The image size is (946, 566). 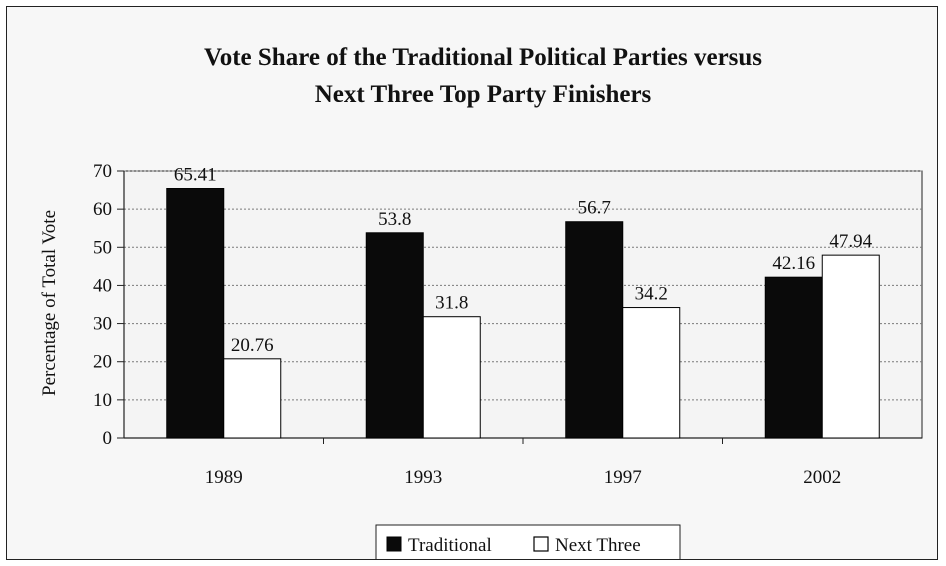 What do you see at coordinates (483, 94) in the screenshot?
I see `chart-title-line-2: Next Three Top Party Finishers` at bounding box center [483, 94].